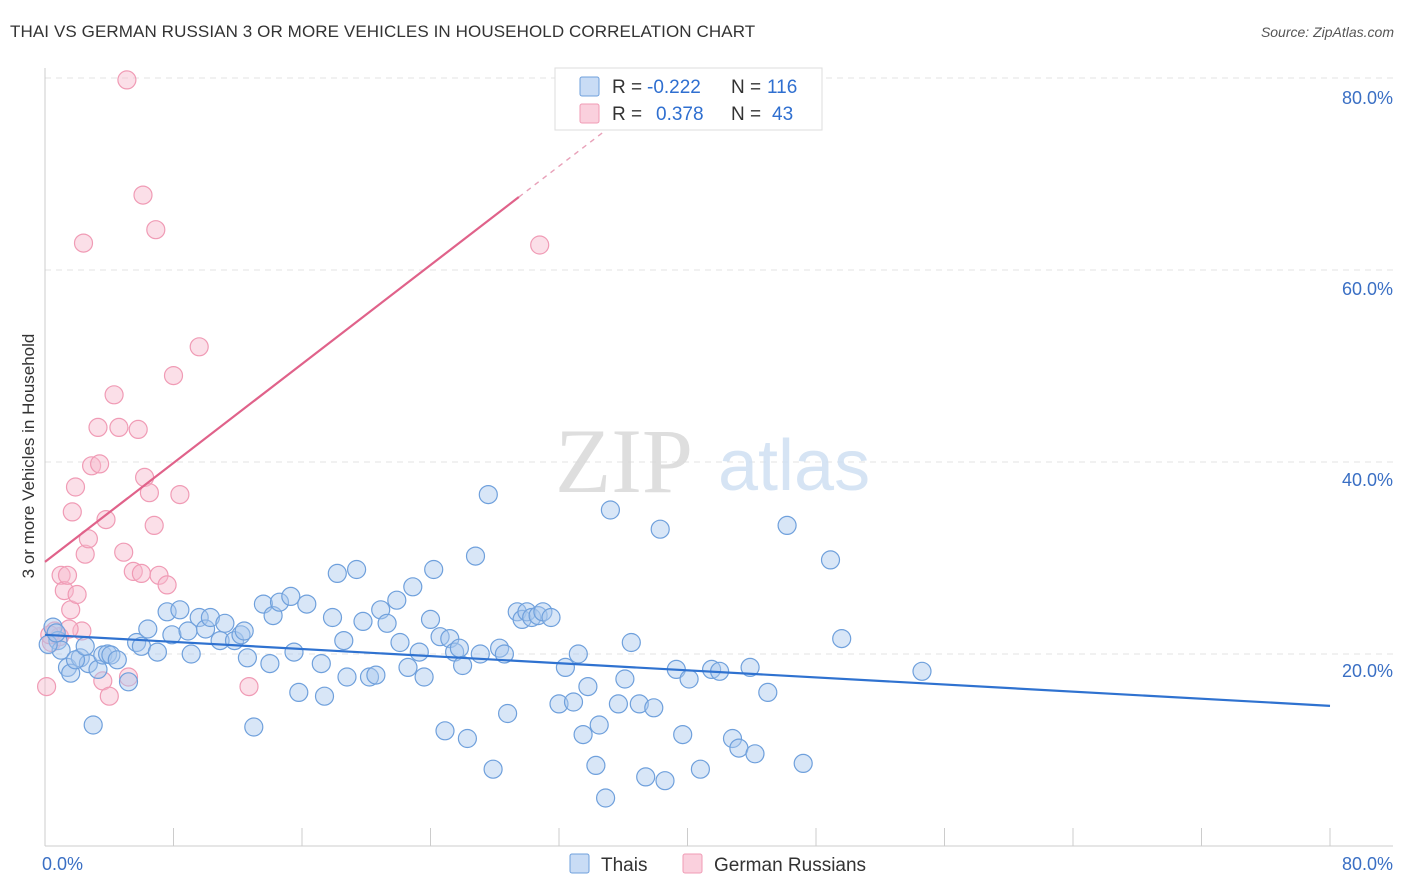 The width and height of the screenshot is (1406, 892). What do you see at coordinates (575, 154) in the screenshot?
I see `german-russians-trend-extension` at bounding box center [575, 154].